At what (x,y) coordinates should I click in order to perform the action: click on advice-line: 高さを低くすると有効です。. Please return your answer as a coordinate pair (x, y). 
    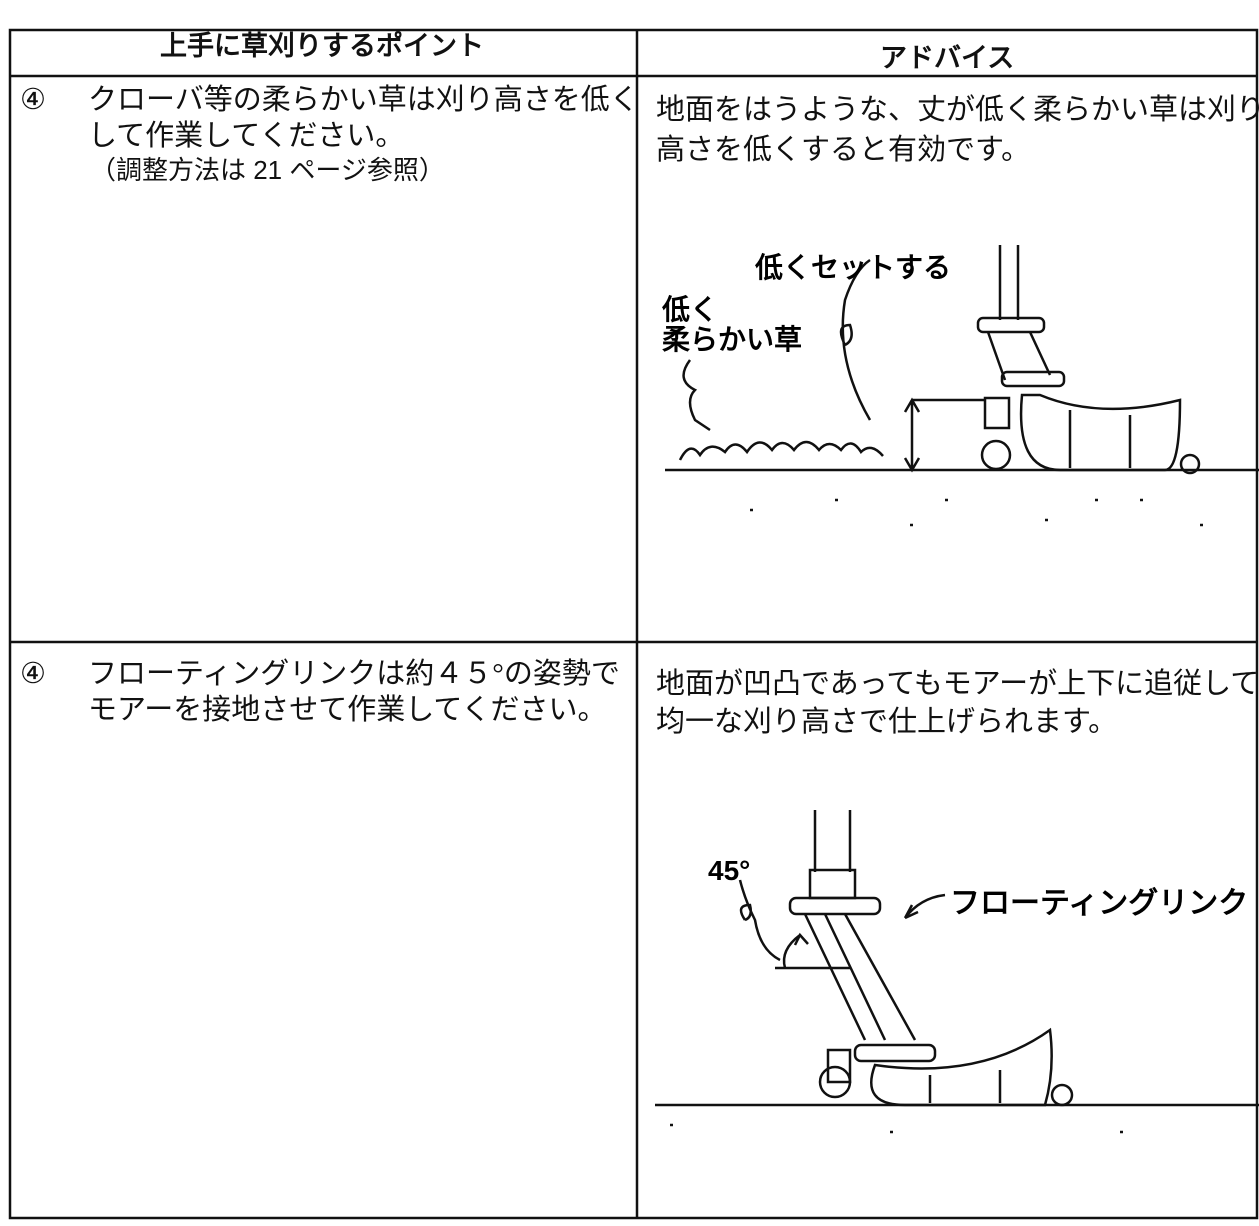
    Looking at the image, I should click on (843, 150).